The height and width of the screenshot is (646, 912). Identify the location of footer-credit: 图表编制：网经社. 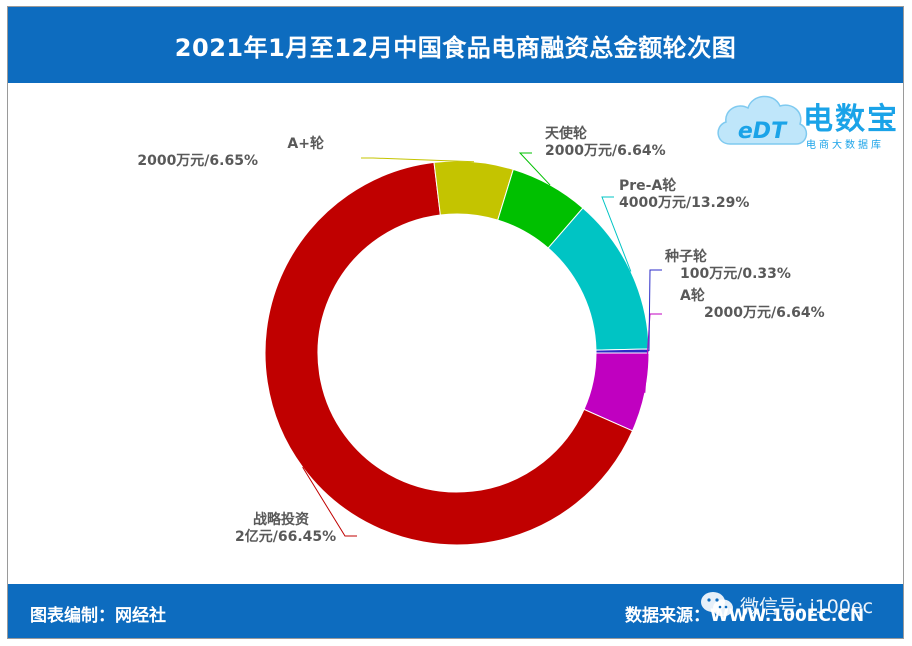
(98, 616).